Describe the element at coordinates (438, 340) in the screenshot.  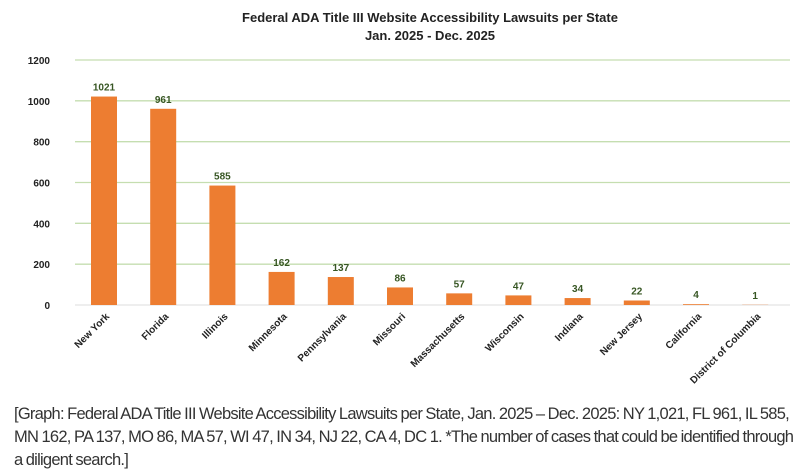
I see `x-tick-label: Massachusetts` at that location.